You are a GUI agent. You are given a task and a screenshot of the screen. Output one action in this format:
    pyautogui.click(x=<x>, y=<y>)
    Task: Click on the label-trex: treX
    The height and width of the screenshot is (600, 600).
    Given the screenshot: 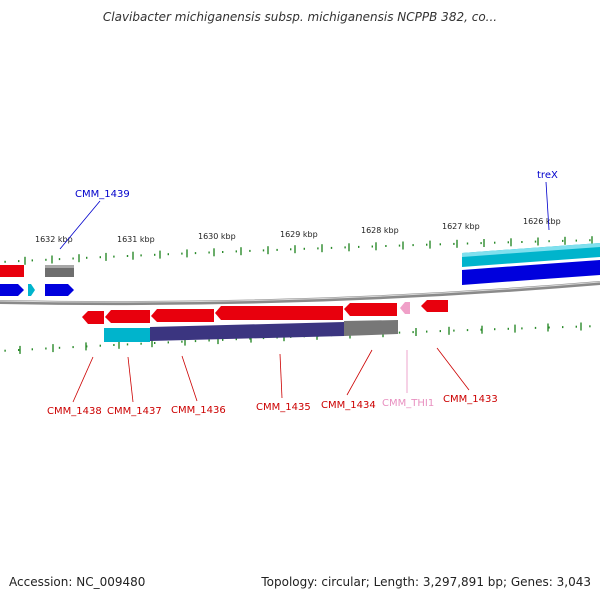 What is the action you would take?
    pyautogui.click(x=547, y=175)
    